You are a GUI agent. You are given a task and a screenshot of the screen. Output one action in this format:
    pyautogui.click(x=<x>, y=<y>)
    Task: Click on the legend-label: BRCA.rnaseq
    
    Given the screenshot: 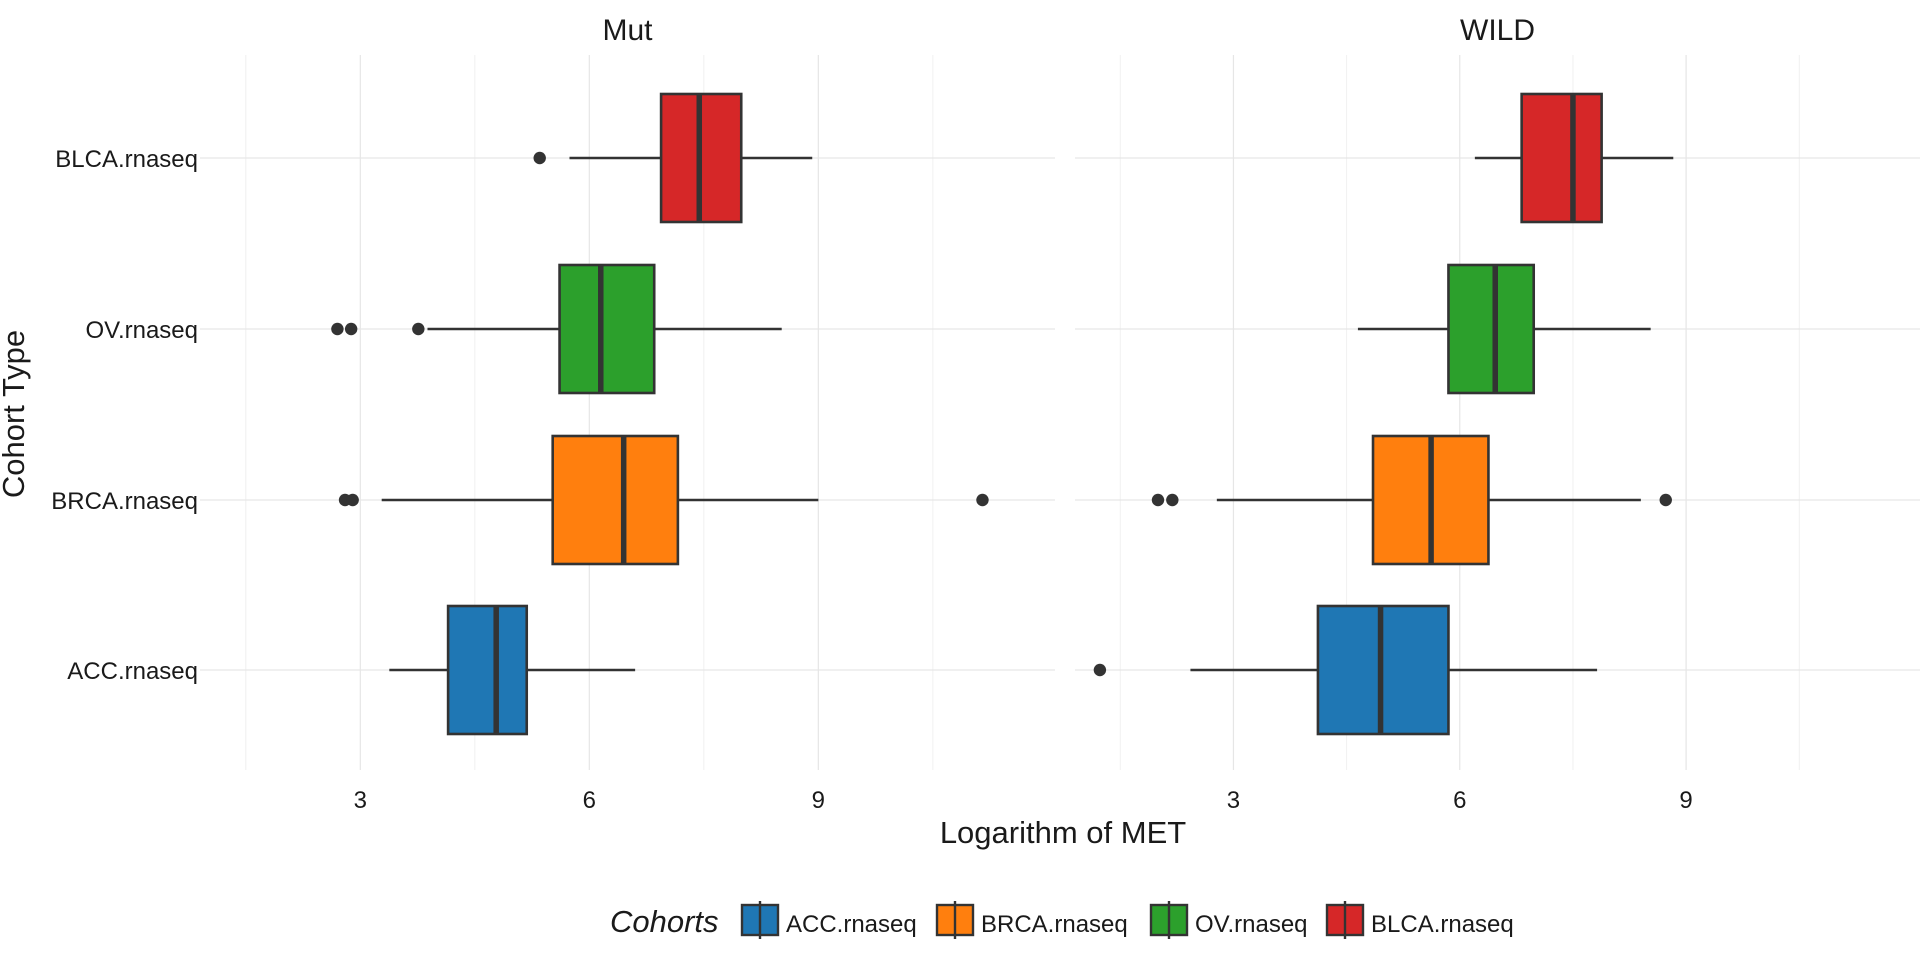 What is the action you would take?
    pyautogui.click(x=1054, y=924)
    